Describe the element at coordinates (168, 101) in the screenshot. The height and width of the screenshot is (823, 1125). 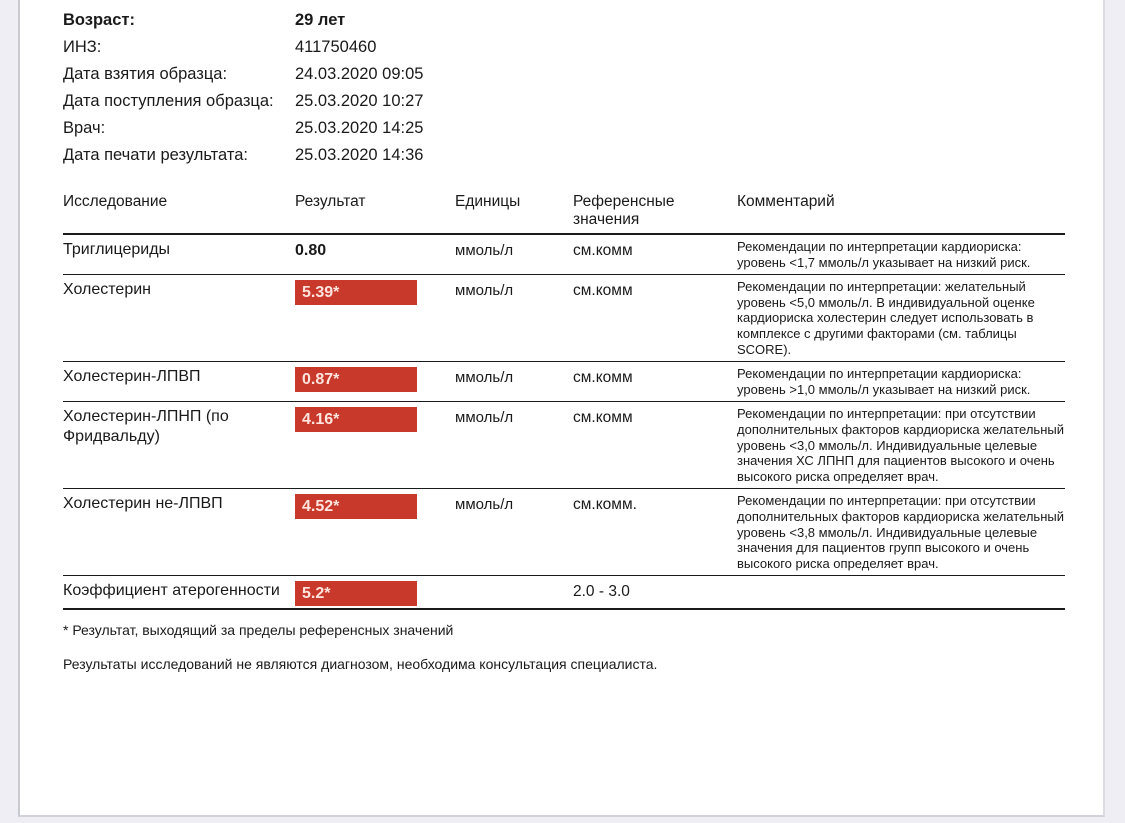
I see `patient-info-label: Дата поступления образца:` at that location.